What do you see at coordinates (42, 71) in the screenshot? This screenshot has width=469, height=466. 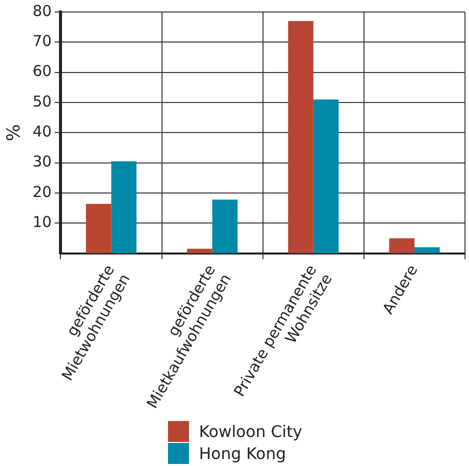 I see `y-tick-label: 60` at bounding box center [42, 71].